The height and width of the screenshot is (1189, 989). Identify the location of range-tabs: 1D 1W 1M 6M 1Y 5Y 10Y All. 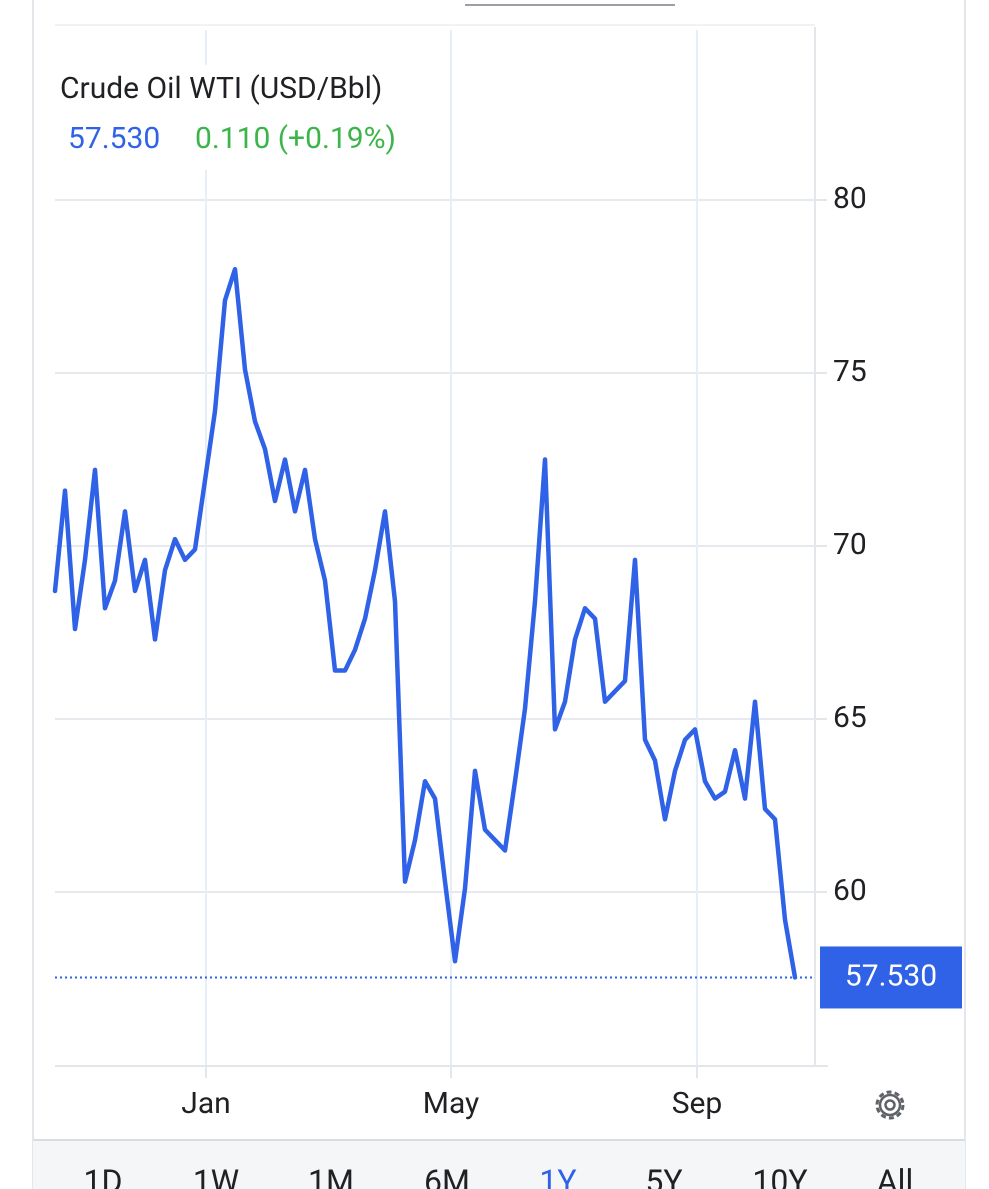
(499, 1175).